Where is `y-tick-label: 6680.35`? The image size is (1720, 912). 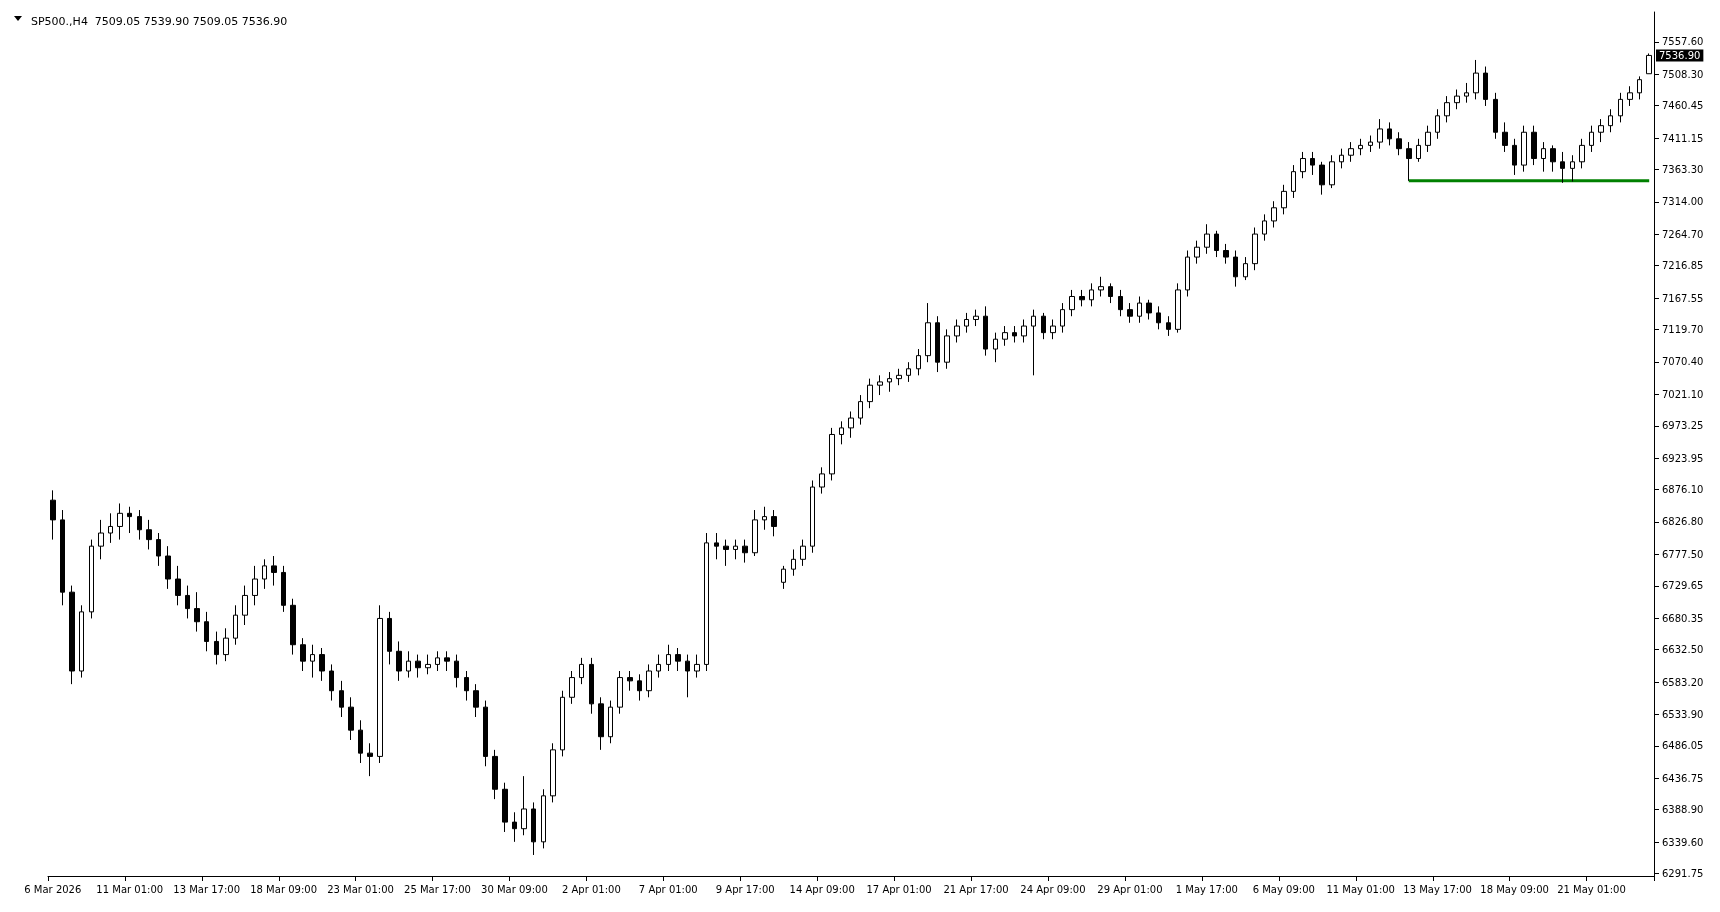 y-tick-label: 6680.35 is located at coordinates (1683, 618).